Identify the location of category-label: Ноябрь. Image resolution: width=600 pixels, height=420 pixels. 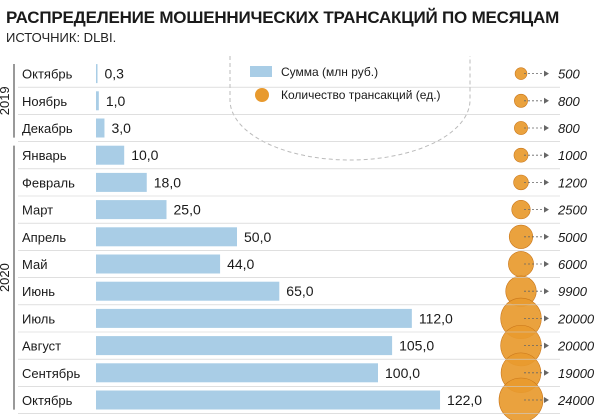
(44, 101).